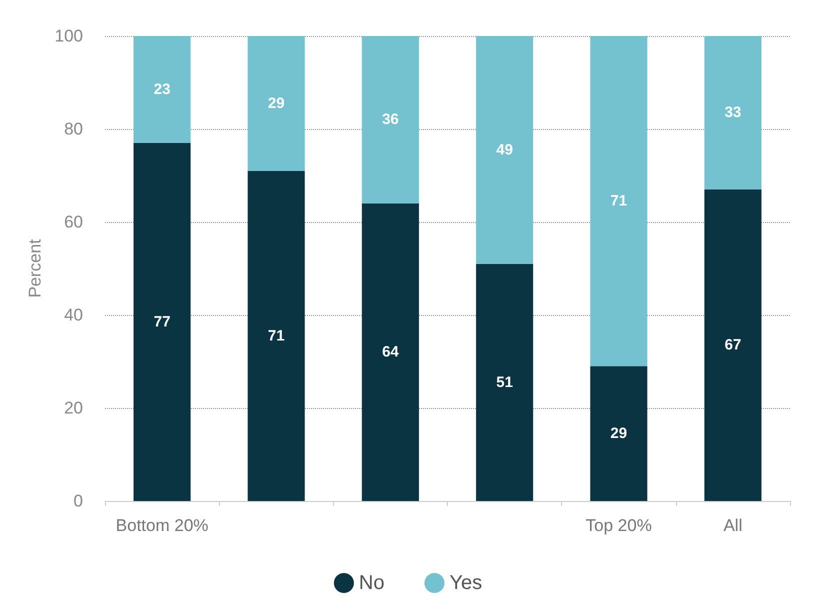 Image resolution: width=820 pixels, height=609 pixels. I want to click on data-label: 77, so click(162, 321).